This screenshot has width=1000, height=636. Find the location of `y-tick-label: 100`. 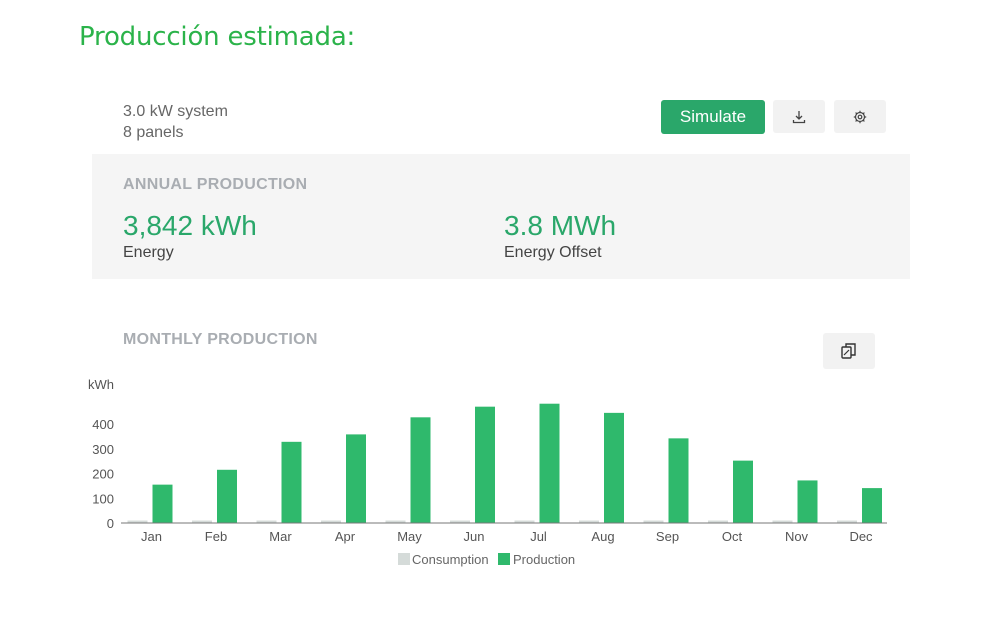

y-tick-label: 100 is located at coordinates (103, 498).